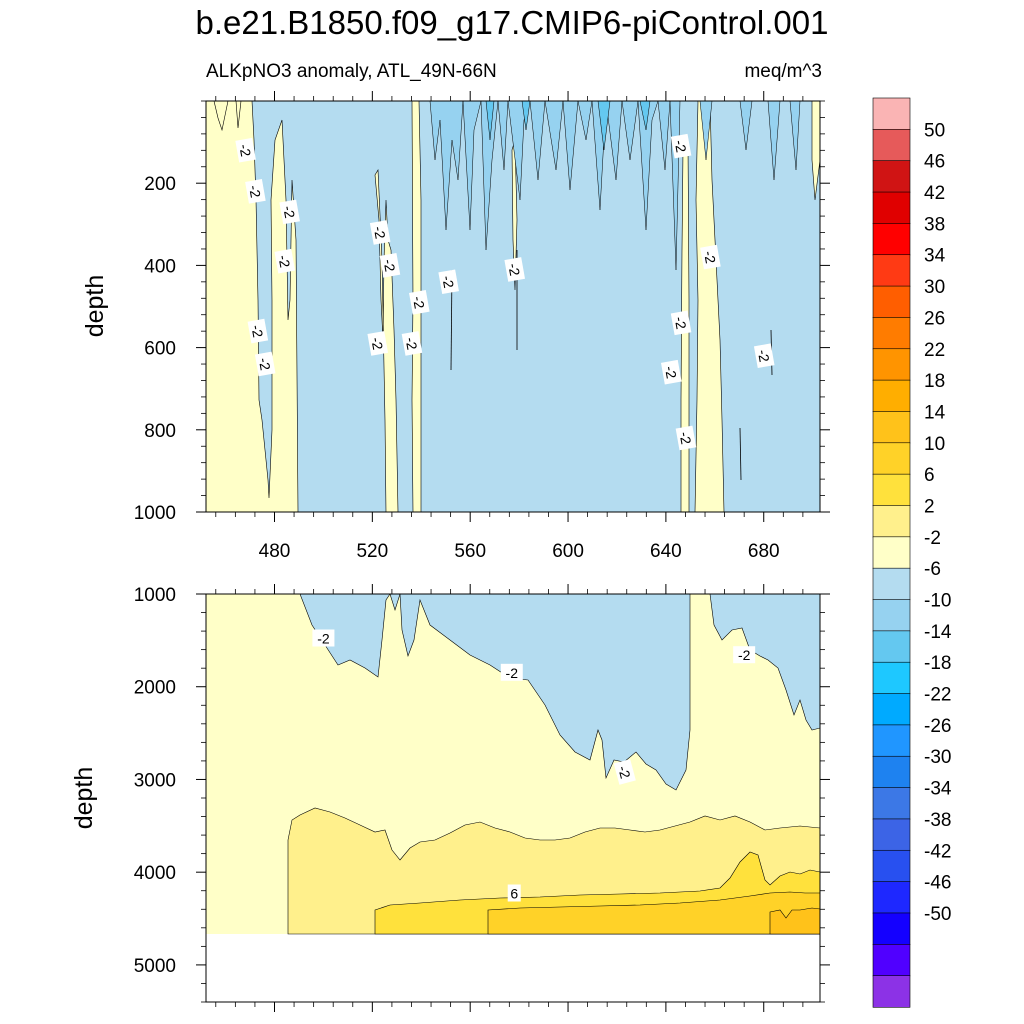 Image resolution: width=1024 pixels, height=1024 pixels. Describe the element at coordinates (937, 726) in the screenshot. I see `colorbar-label: -26` at that location.